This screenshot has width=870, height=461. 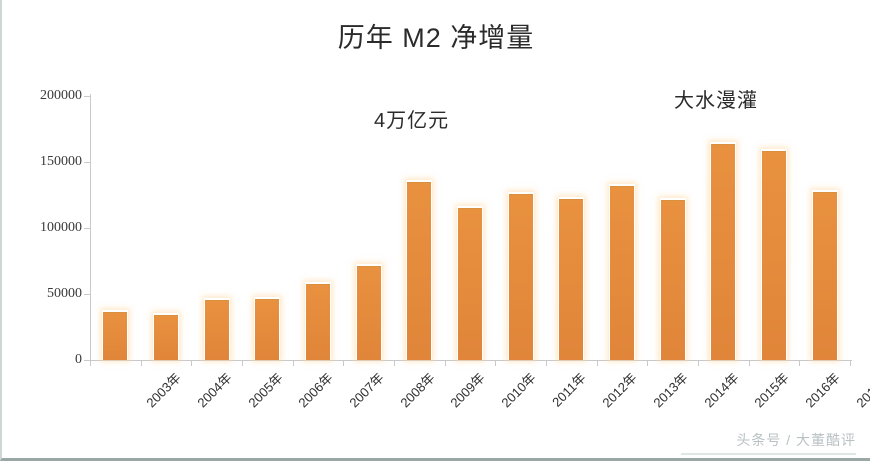 What do you see at coordinates (768, 454) in the screenshot?
I see `watermark-rule` at bounding box center [768, 454].